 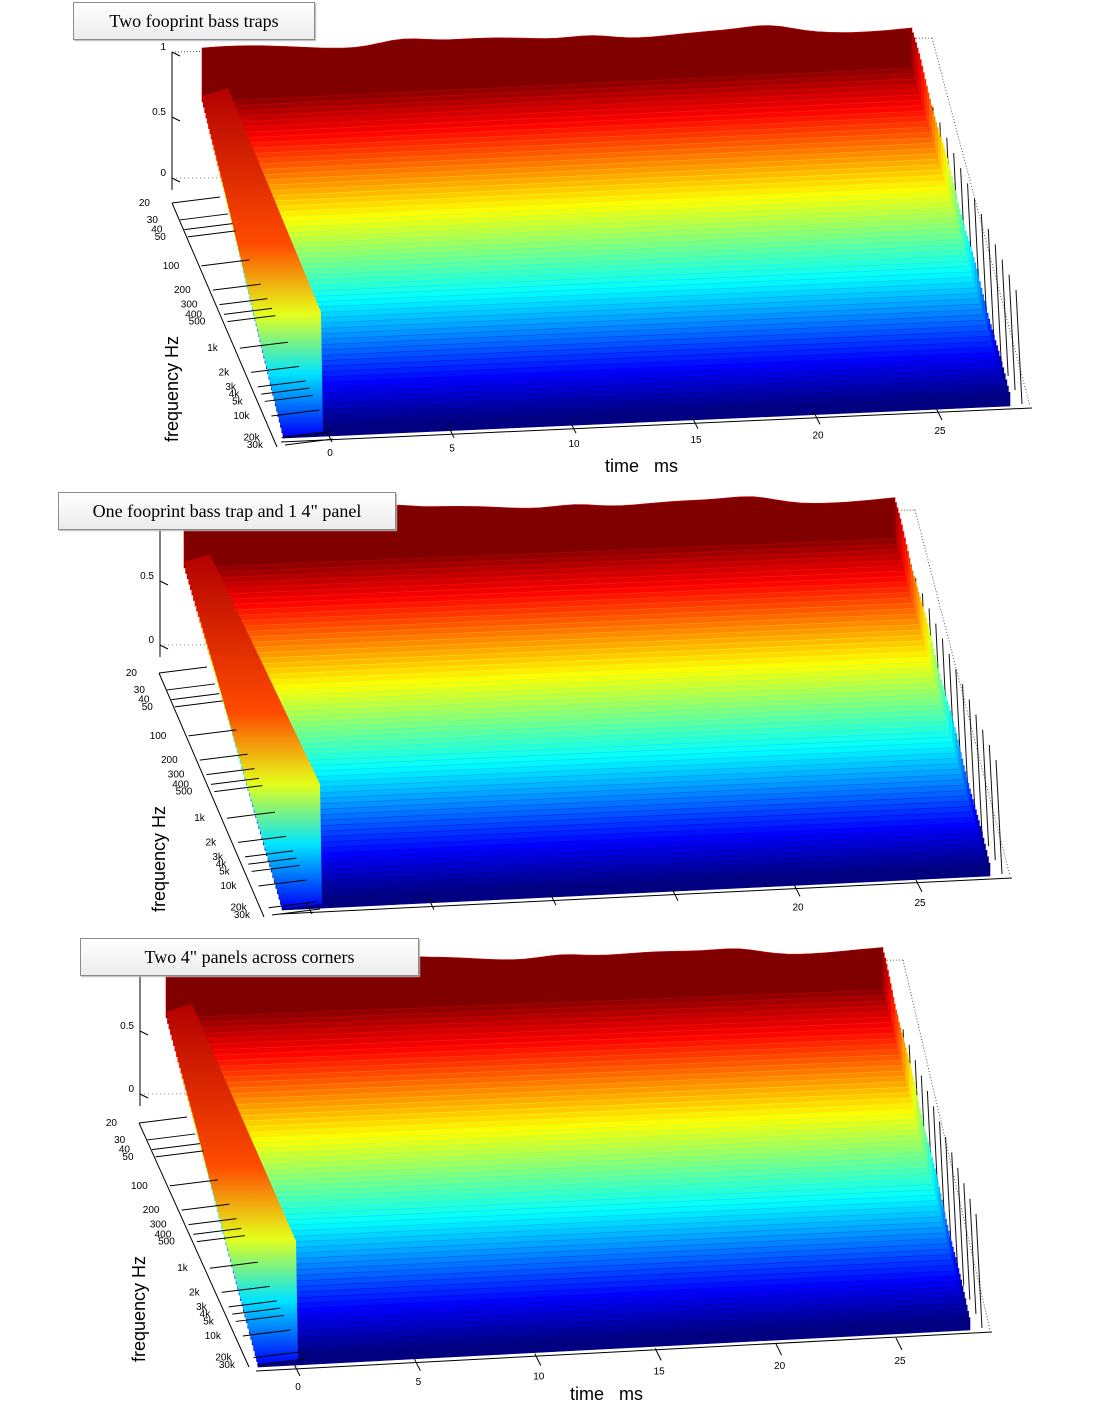 I want to click on time-axis-label: time ms, so click(x=606, y=1394).